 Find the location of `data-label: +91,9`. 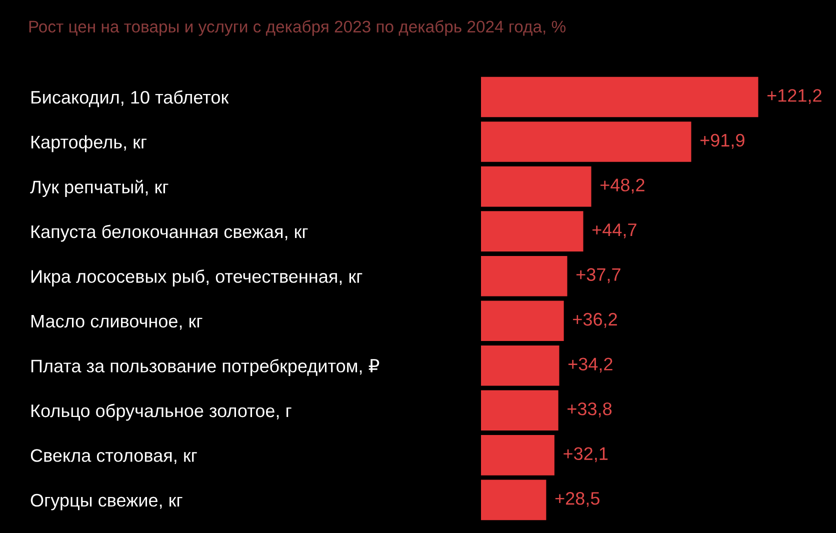

data-label: +91,9 is located at coordinates (722, 141).